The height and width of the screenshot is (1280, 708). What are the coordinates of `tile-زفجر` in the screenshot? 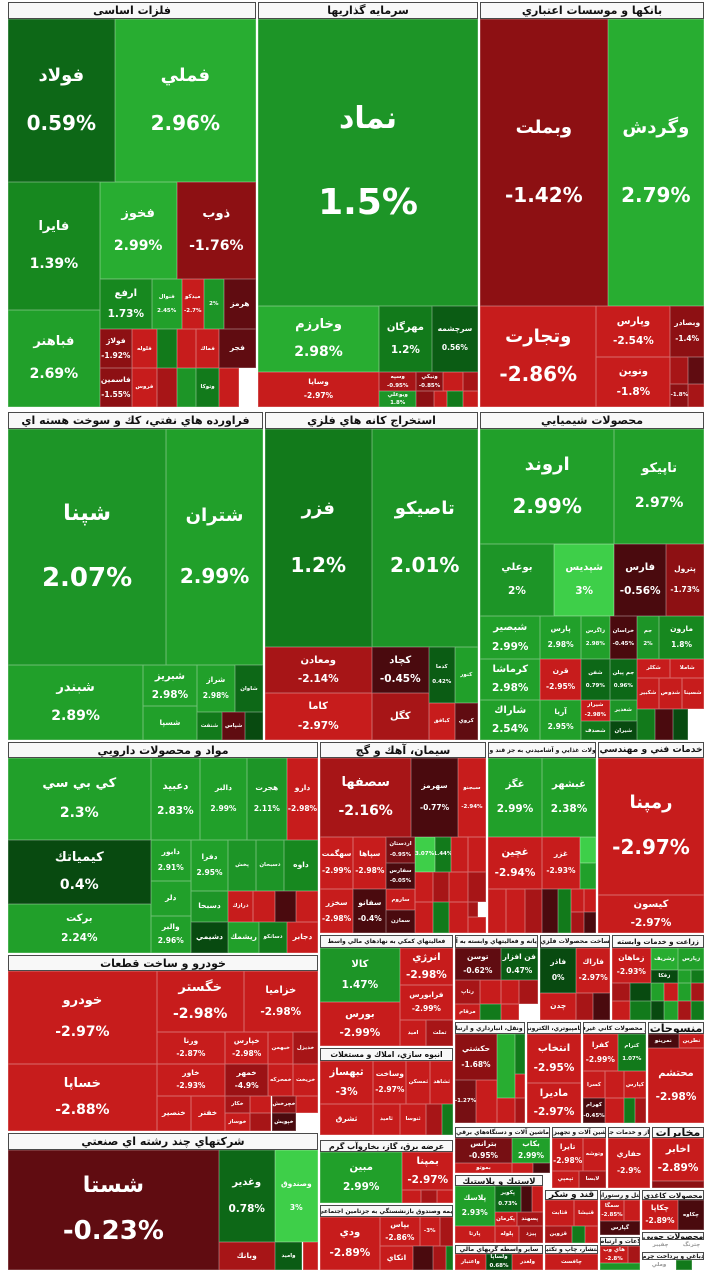 It's located at (671, 1010).